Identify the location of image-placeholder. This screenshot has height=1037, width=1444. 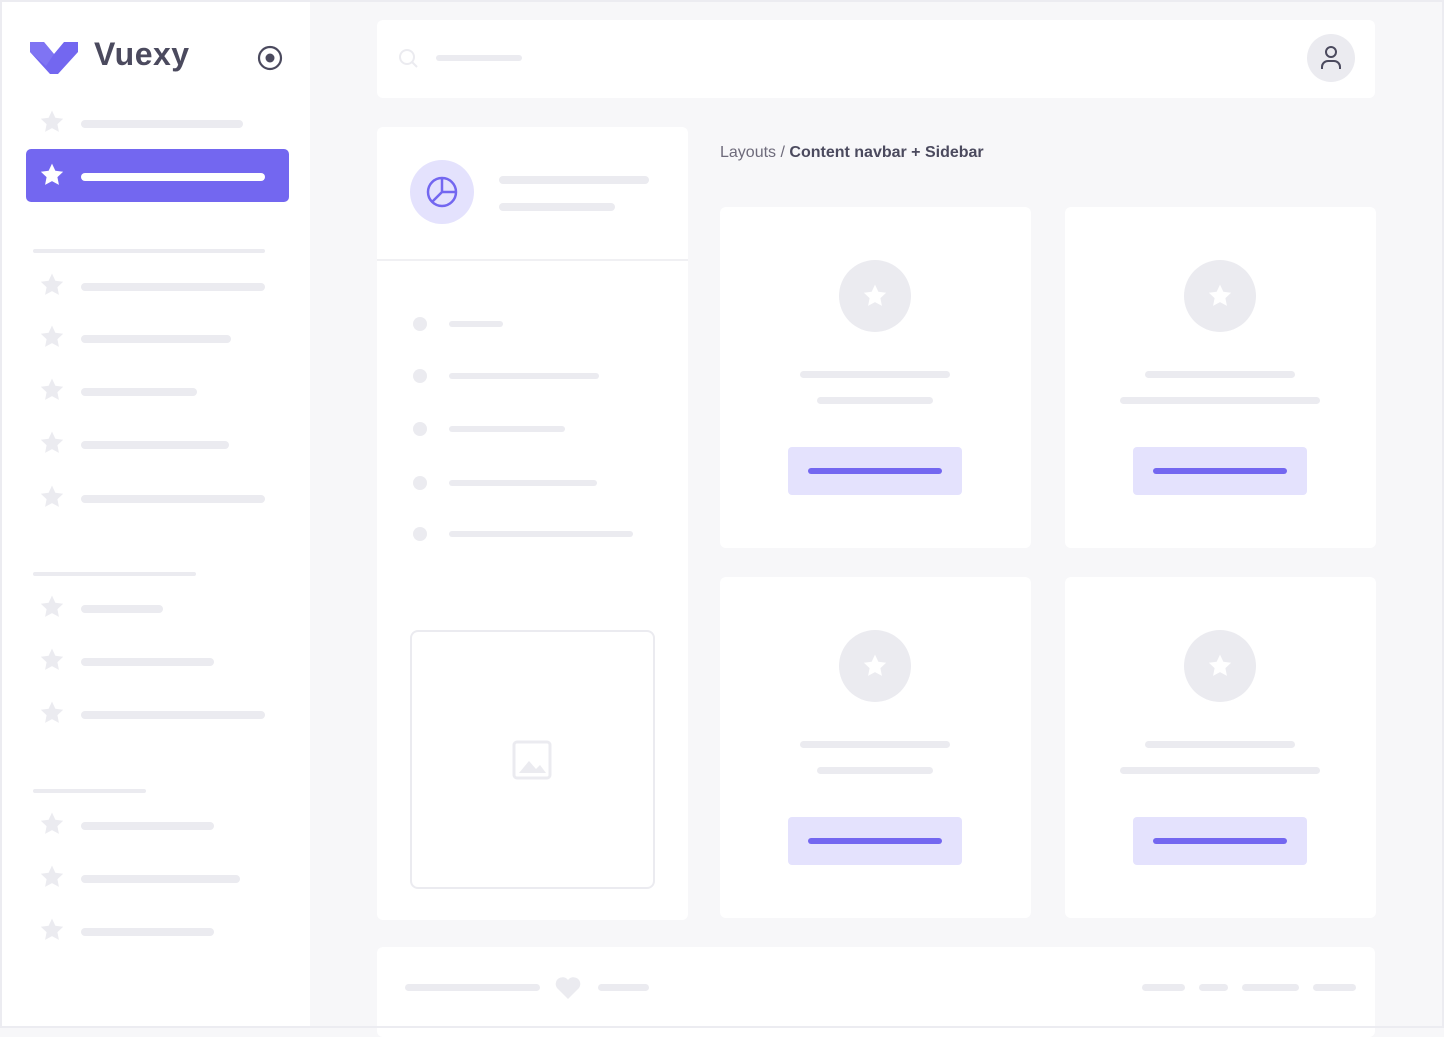
(532, 759).